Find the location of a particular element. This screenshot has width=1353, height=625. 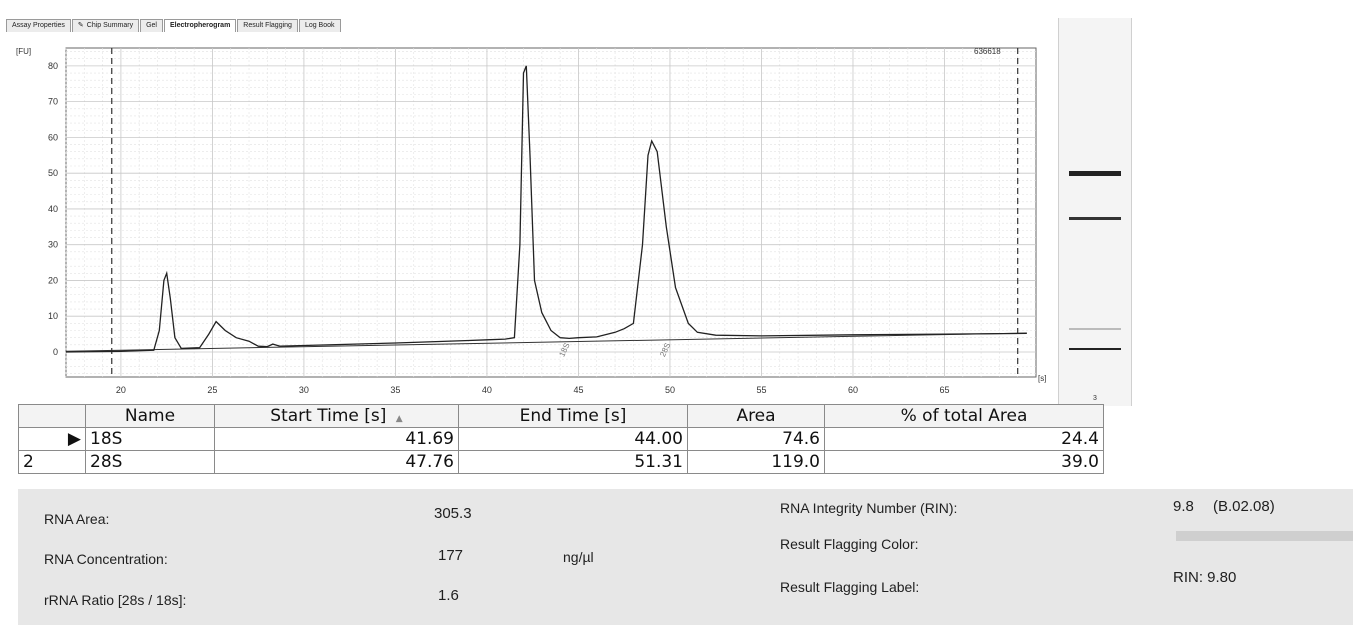

tab-label: Chip Summary is located at coordinates (110, 25).